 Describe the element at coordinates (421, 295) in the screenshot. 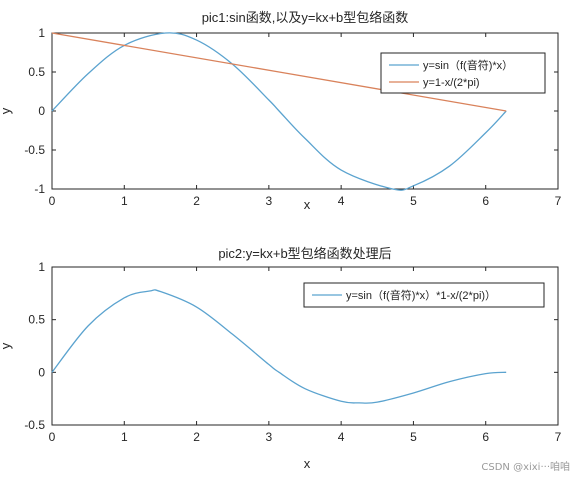

I see `legend-label: y=sin（f(音符)*x）*1-x/(2*pi)）` at that location.